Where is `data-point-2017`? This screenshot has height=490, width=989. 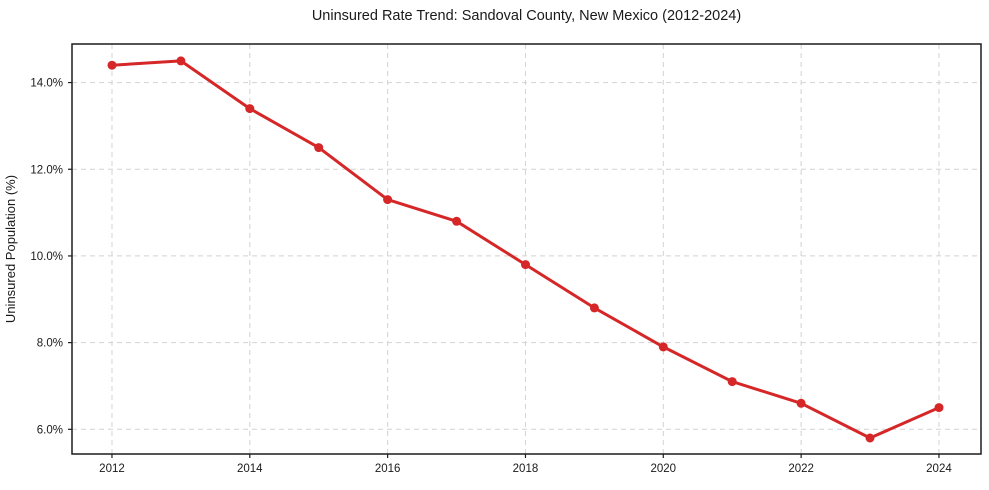 data-point-2017 is located at coordinates (457, 221).